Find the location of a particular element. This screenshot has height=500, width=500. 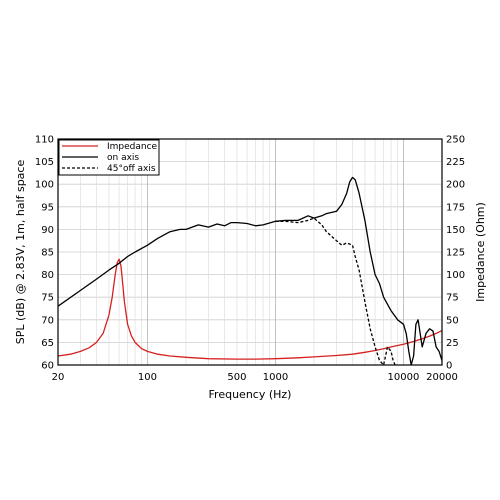

x-tick-label: 1000 is located at coordinates (275, 377).